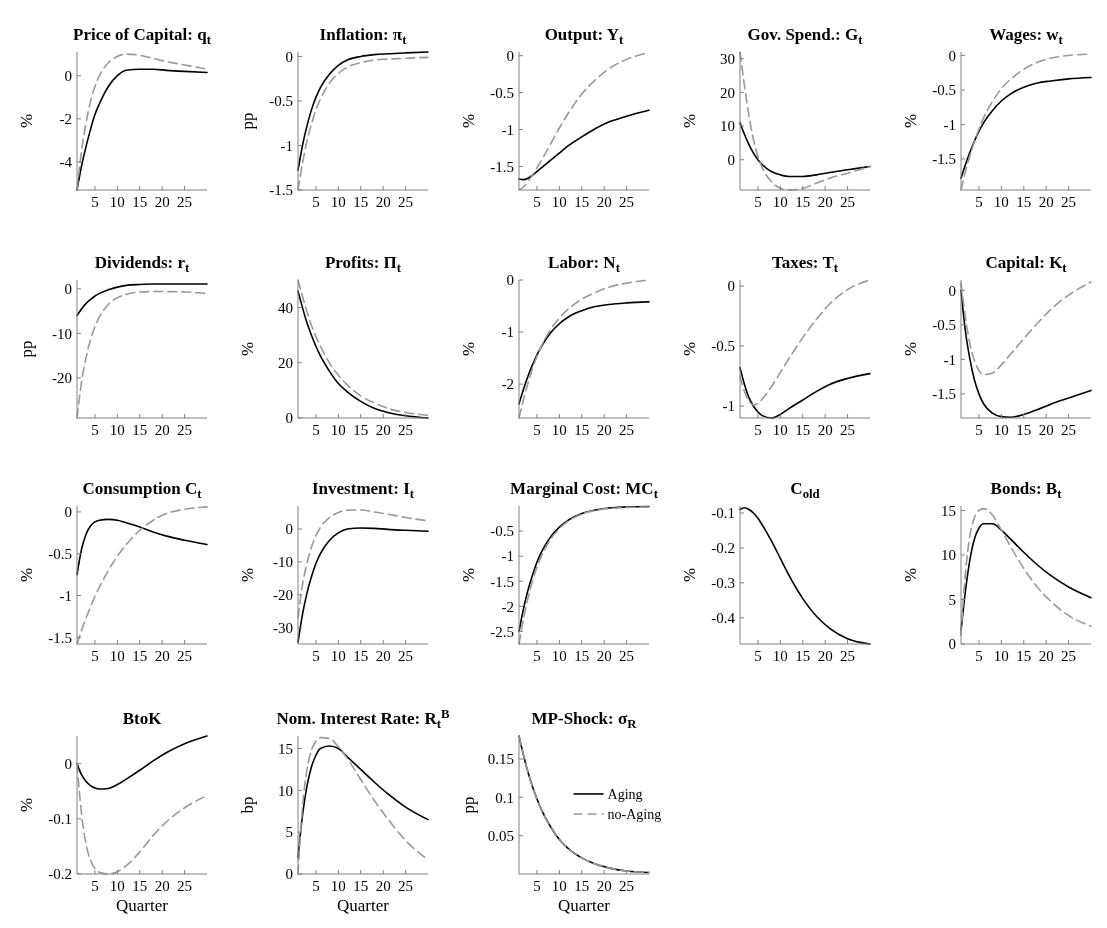 This screenshot has height=928, width=1107. I want to click on chart-title: Consumption C$_{t}$, so click(142, 490).